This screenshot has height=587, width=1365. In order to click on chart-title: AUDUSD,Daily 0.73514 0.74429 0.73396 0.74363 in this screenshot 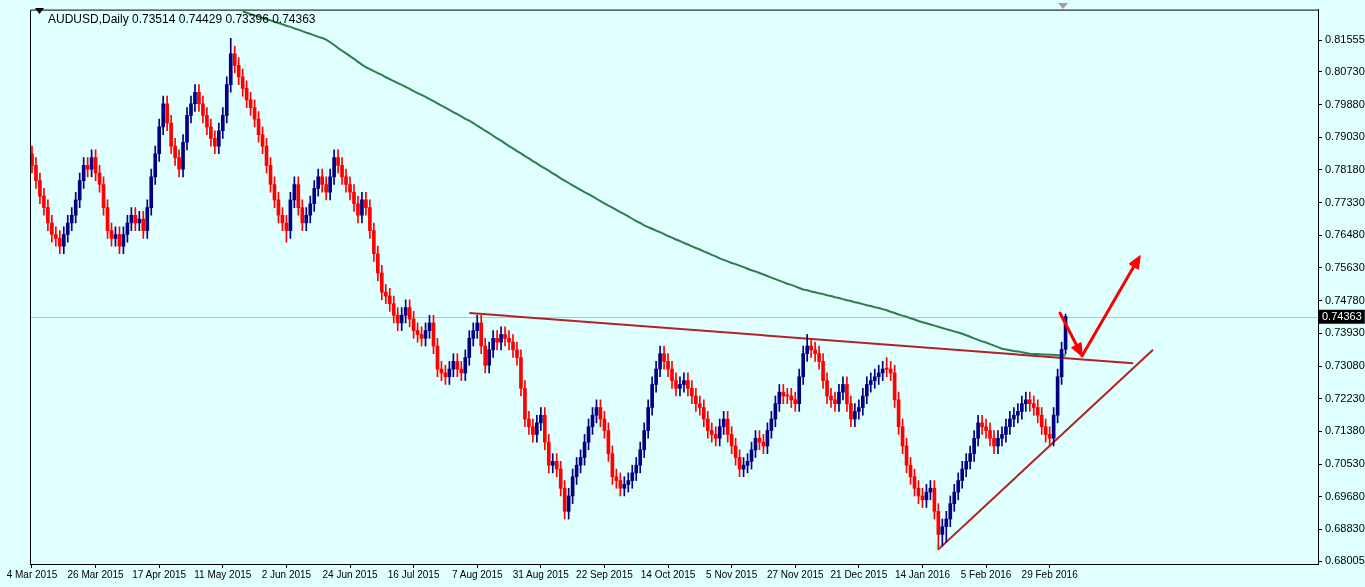, I will do `click(182, 18)`.